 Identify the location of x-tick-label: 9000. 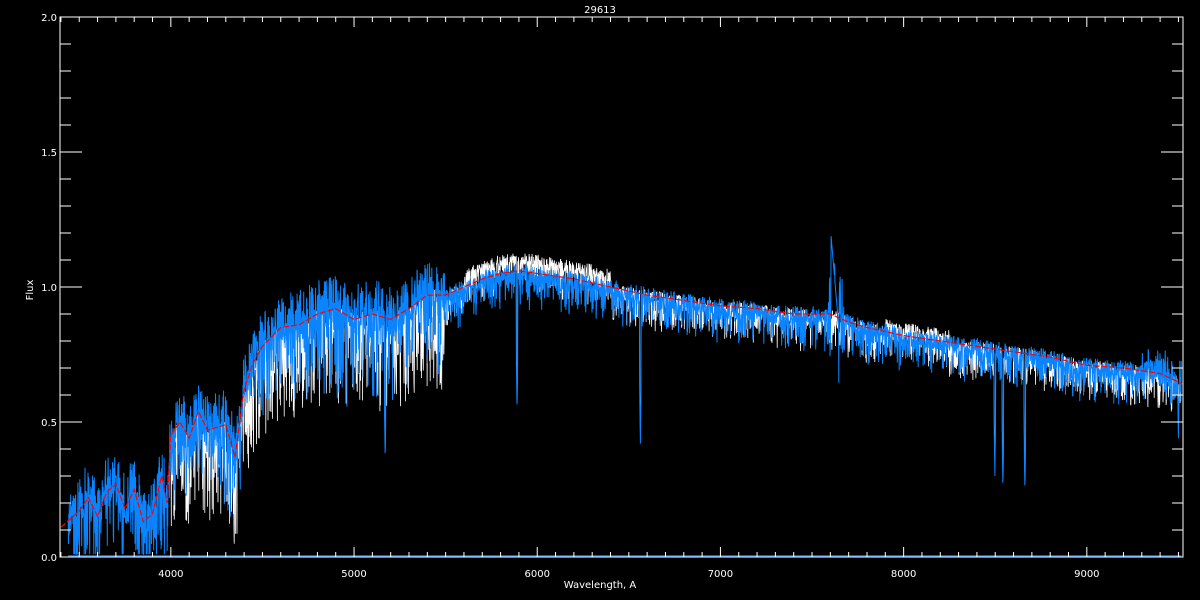
(1086, 574).